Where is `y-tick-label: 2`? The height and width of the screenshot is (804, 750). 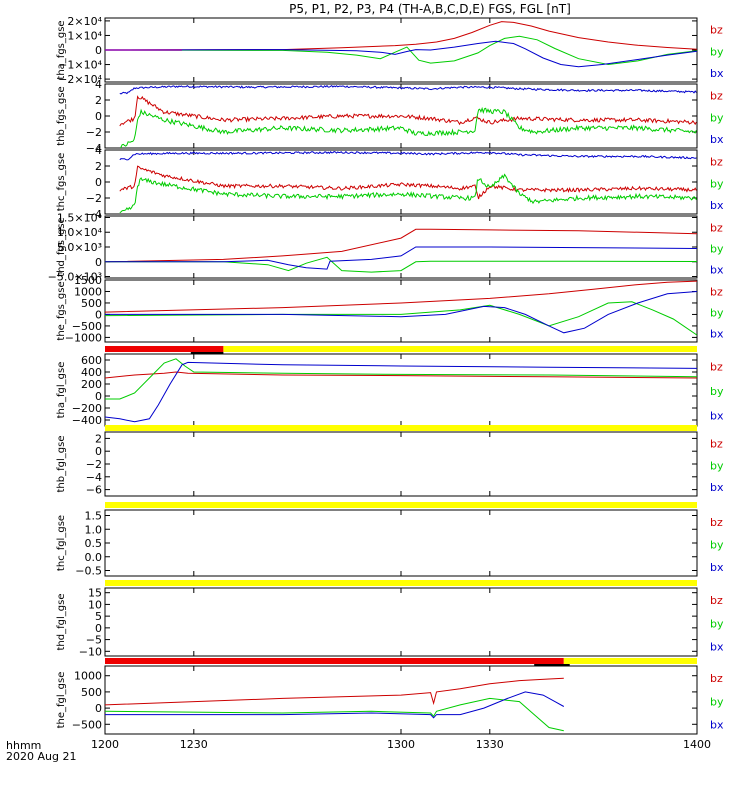 y-tick-label: 2 is located at coordinates (98, 100).